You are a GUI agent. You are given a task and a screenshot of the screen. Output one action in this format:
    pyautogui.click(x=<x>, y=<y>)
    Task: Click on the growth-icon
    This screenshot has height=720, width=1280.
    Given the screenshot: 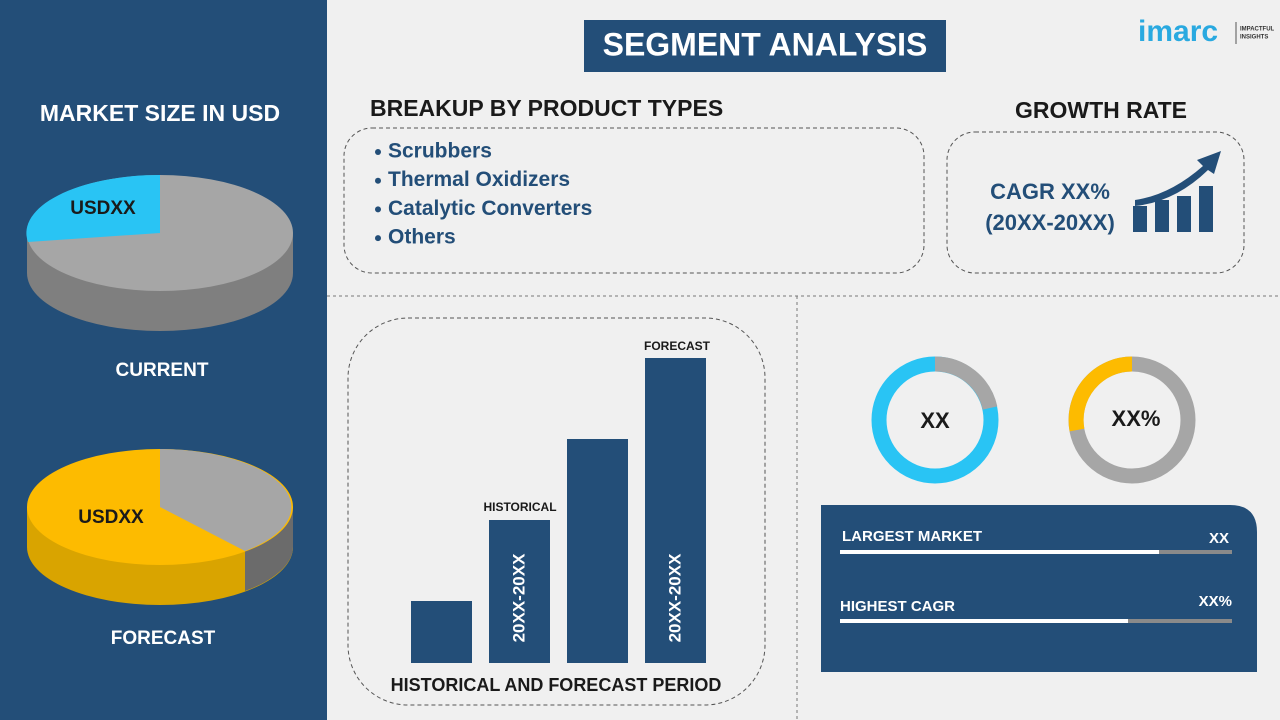 What is the action you would take?
    pyautogui.click(x=1177, y=191)
    